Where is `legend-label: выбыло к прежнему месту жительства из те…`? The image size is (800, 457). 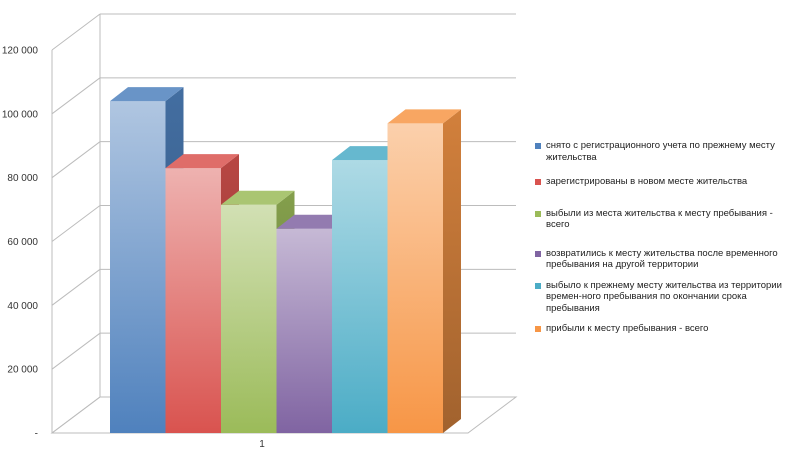 legend-label: выбыло к прежнему месту жительства из те… is located at coordinates (664, 296).